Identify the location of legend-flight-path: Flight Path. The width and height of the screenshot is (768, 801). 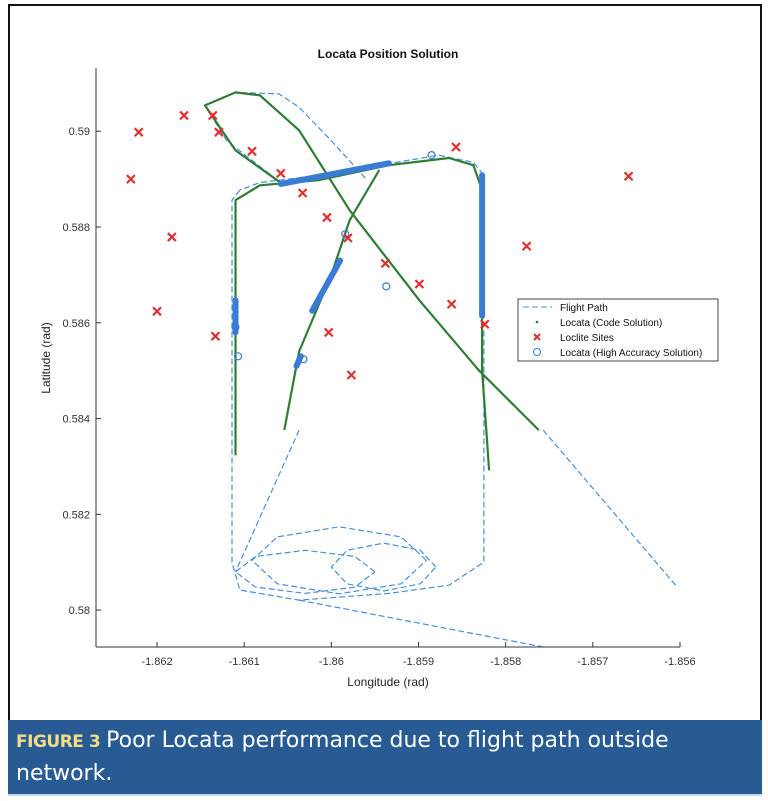
(584, 308).